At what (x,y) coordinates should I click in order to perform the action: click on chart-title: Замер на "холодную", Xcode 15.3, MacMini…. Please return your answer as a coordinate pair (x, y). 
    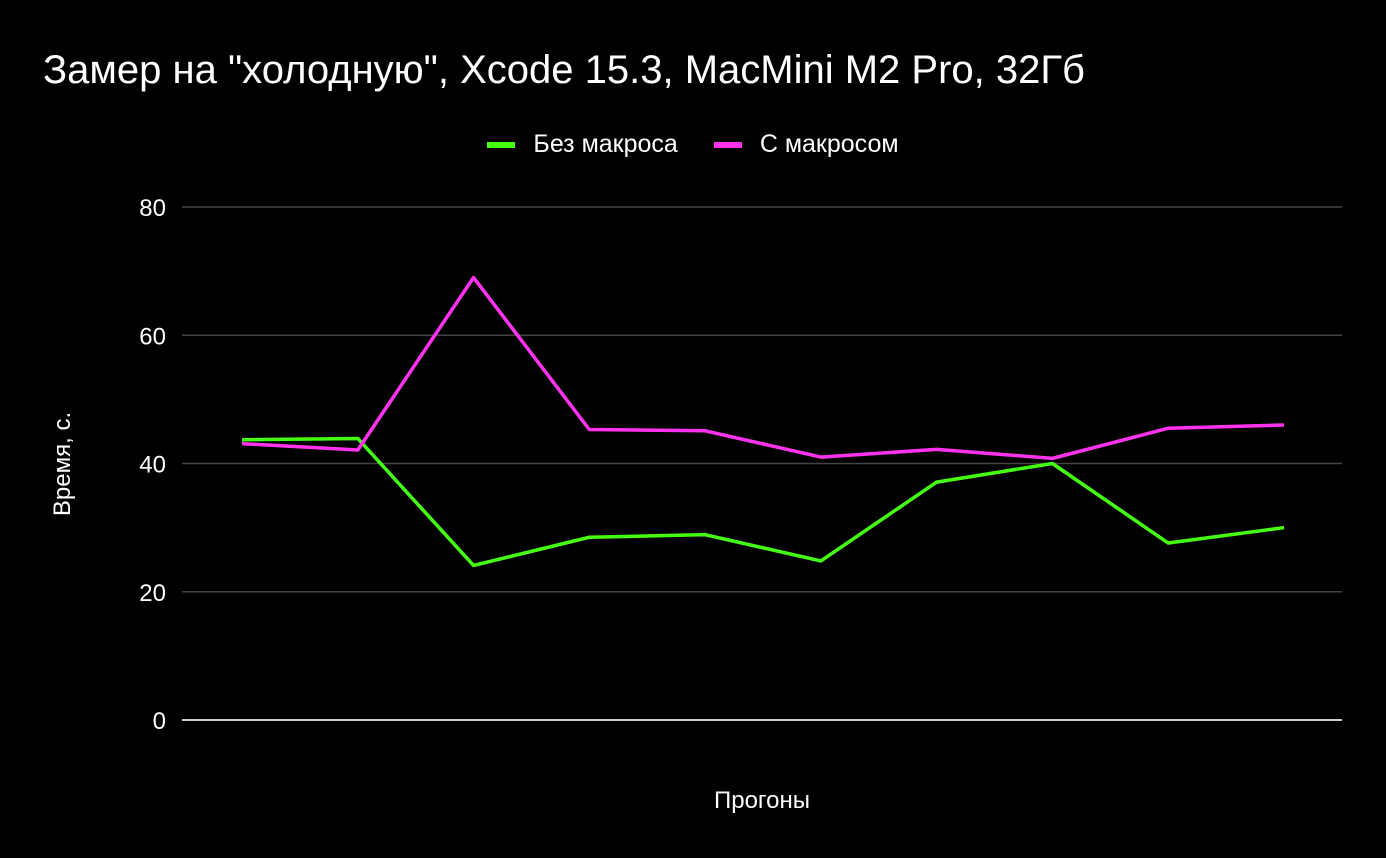
    Looking at the image, I should click on (564, 70).